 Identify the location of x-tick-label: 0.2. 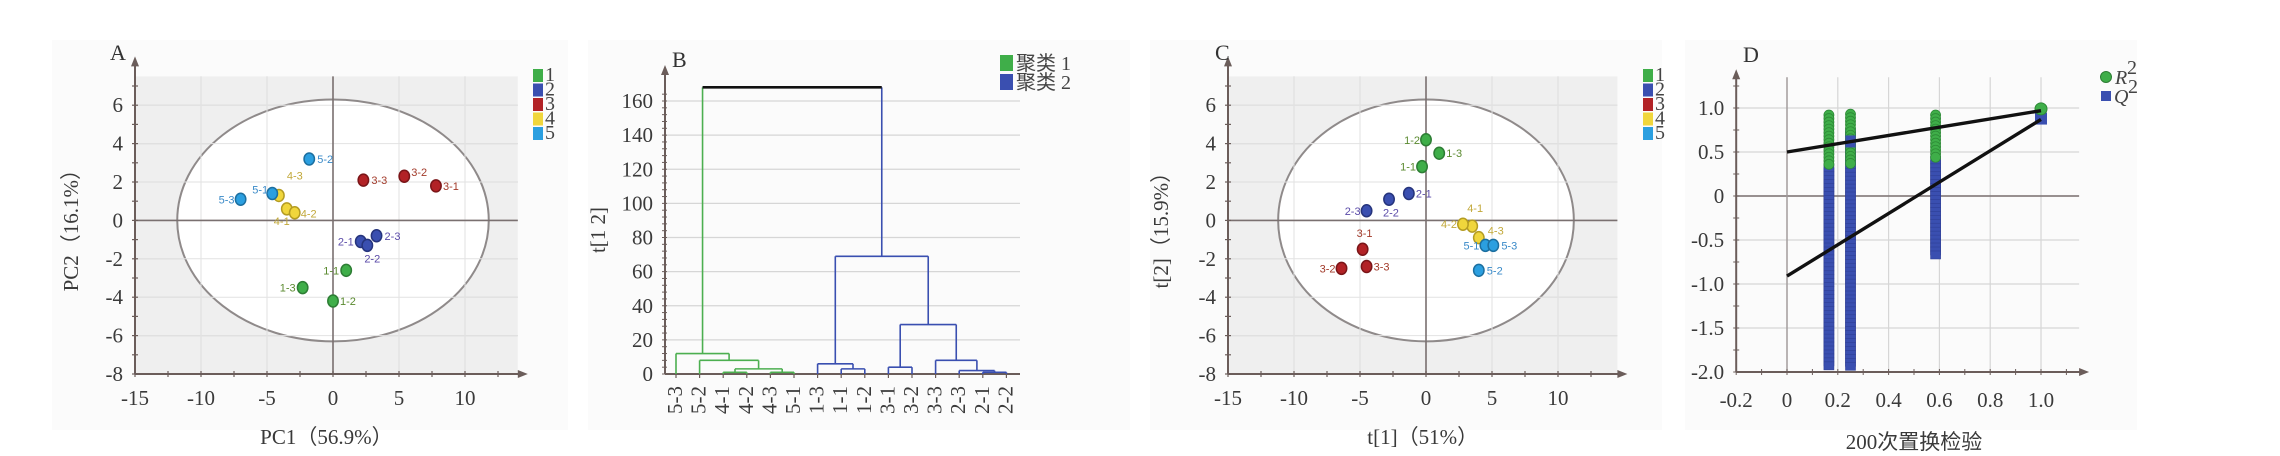
(1838, 400).